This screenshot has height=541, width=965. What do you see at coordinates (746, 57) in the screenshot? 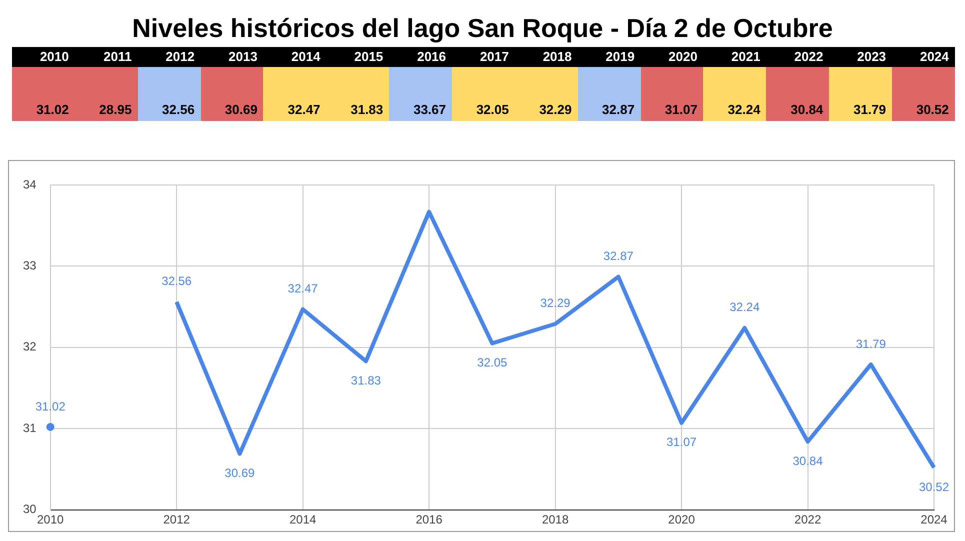
I see `x-tick-label: 2021` at bounding box center [746, 57].